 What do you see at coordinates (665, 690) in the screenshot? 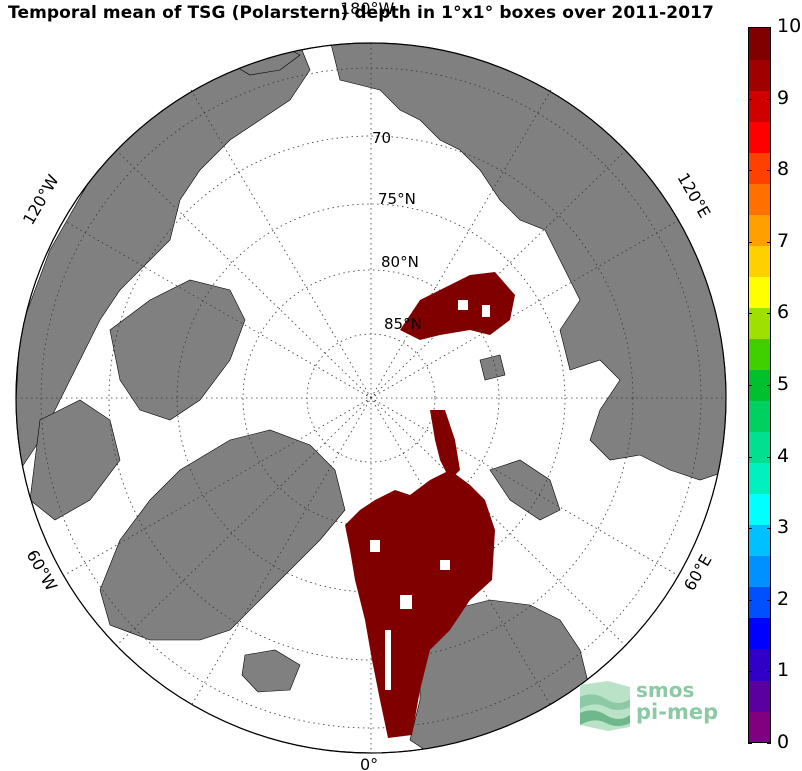
I see `logo-text-smos: smos` at bounding box center [665, 690].